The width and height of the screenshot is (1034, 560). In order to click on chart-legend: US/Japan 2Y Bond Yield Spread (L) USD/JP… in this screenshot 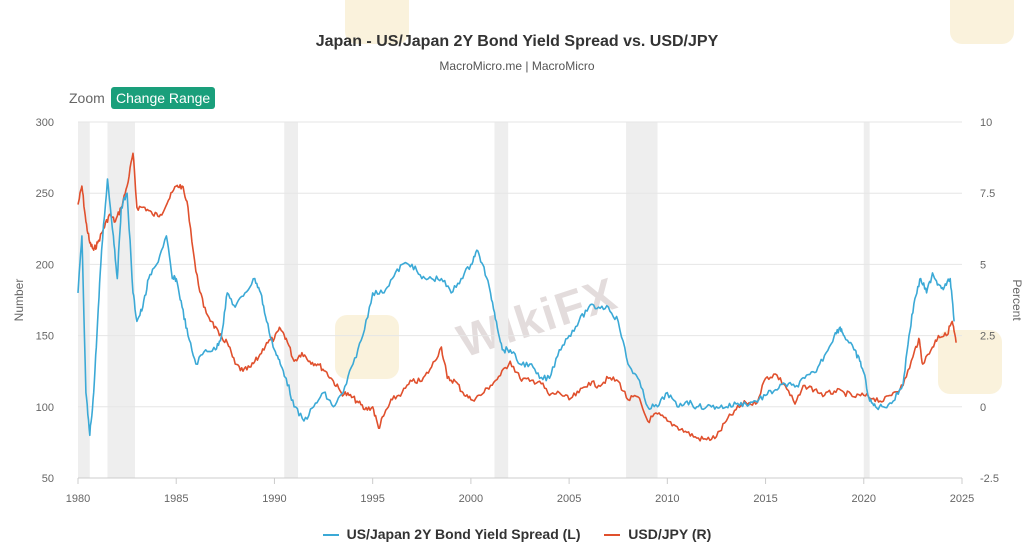, I will do `click(517, 534)`.